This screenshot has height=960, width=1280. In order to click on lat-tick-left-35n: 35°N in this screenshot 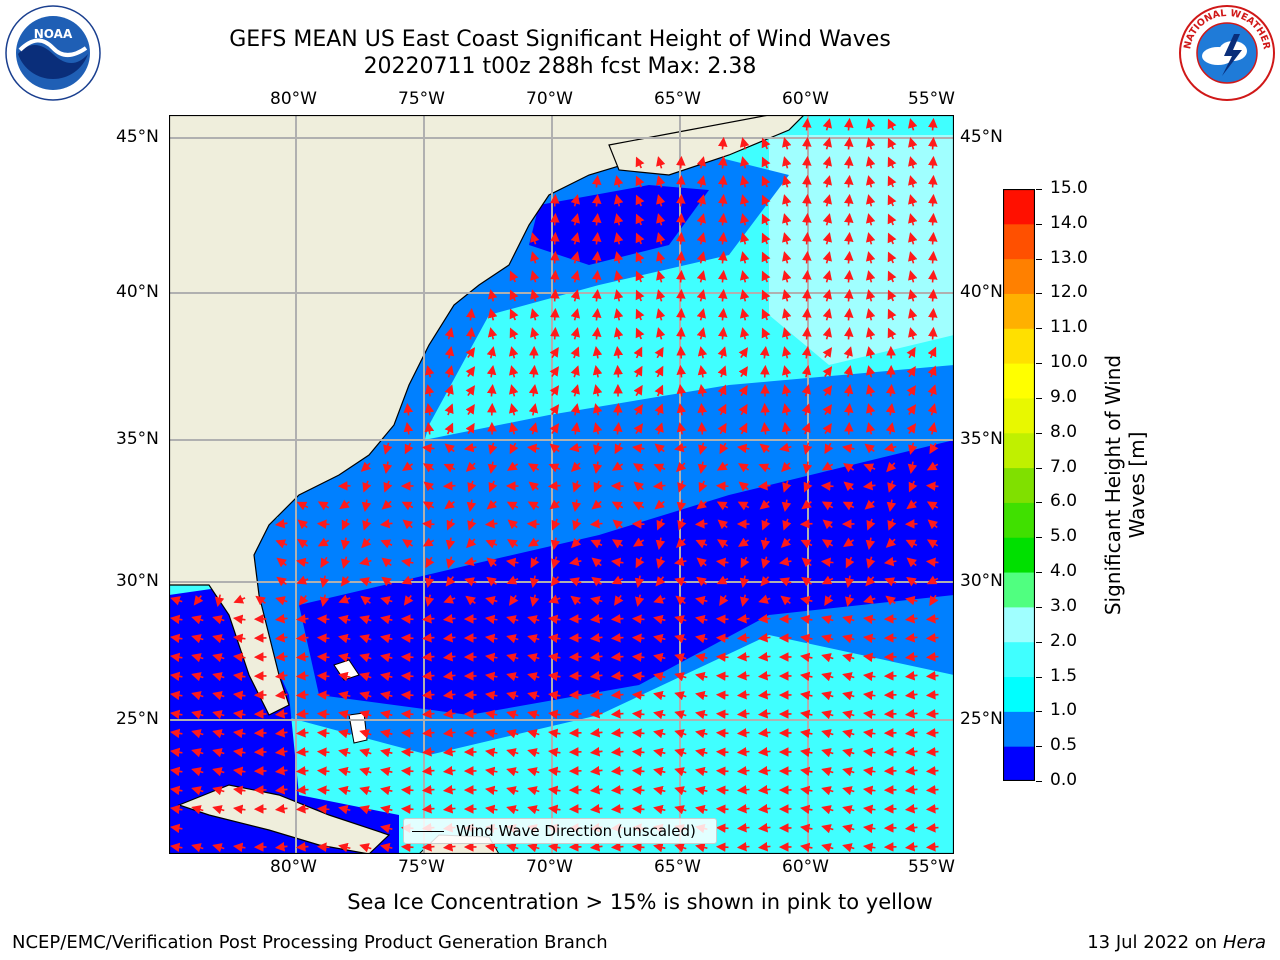, I will do `click(137, 439)`.